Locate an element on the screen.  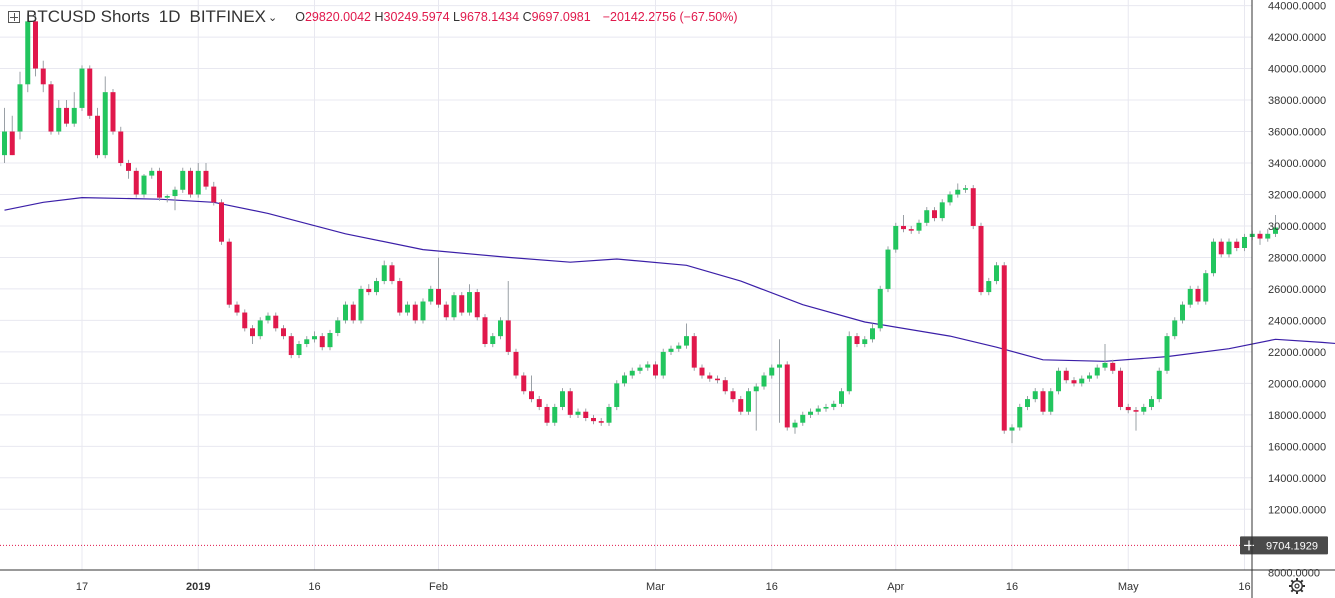
x-tick-label: Mar is located at coordinates (655, 587).